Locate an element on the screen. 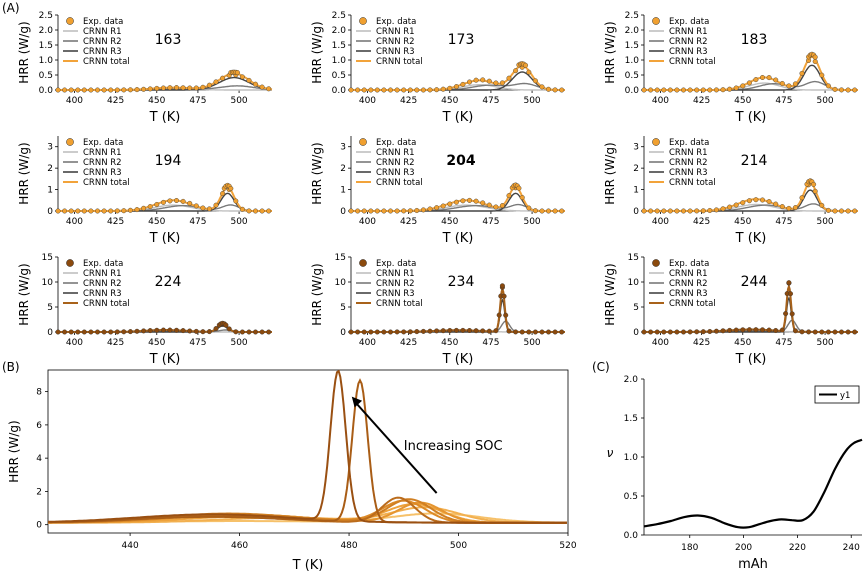 This screenshot has width=867, height=576. panel-c: 0.0 0.5 1.0 1.5 2.0 180 200 220 240 mAh ν y1 is located at coordinates (735, 473).